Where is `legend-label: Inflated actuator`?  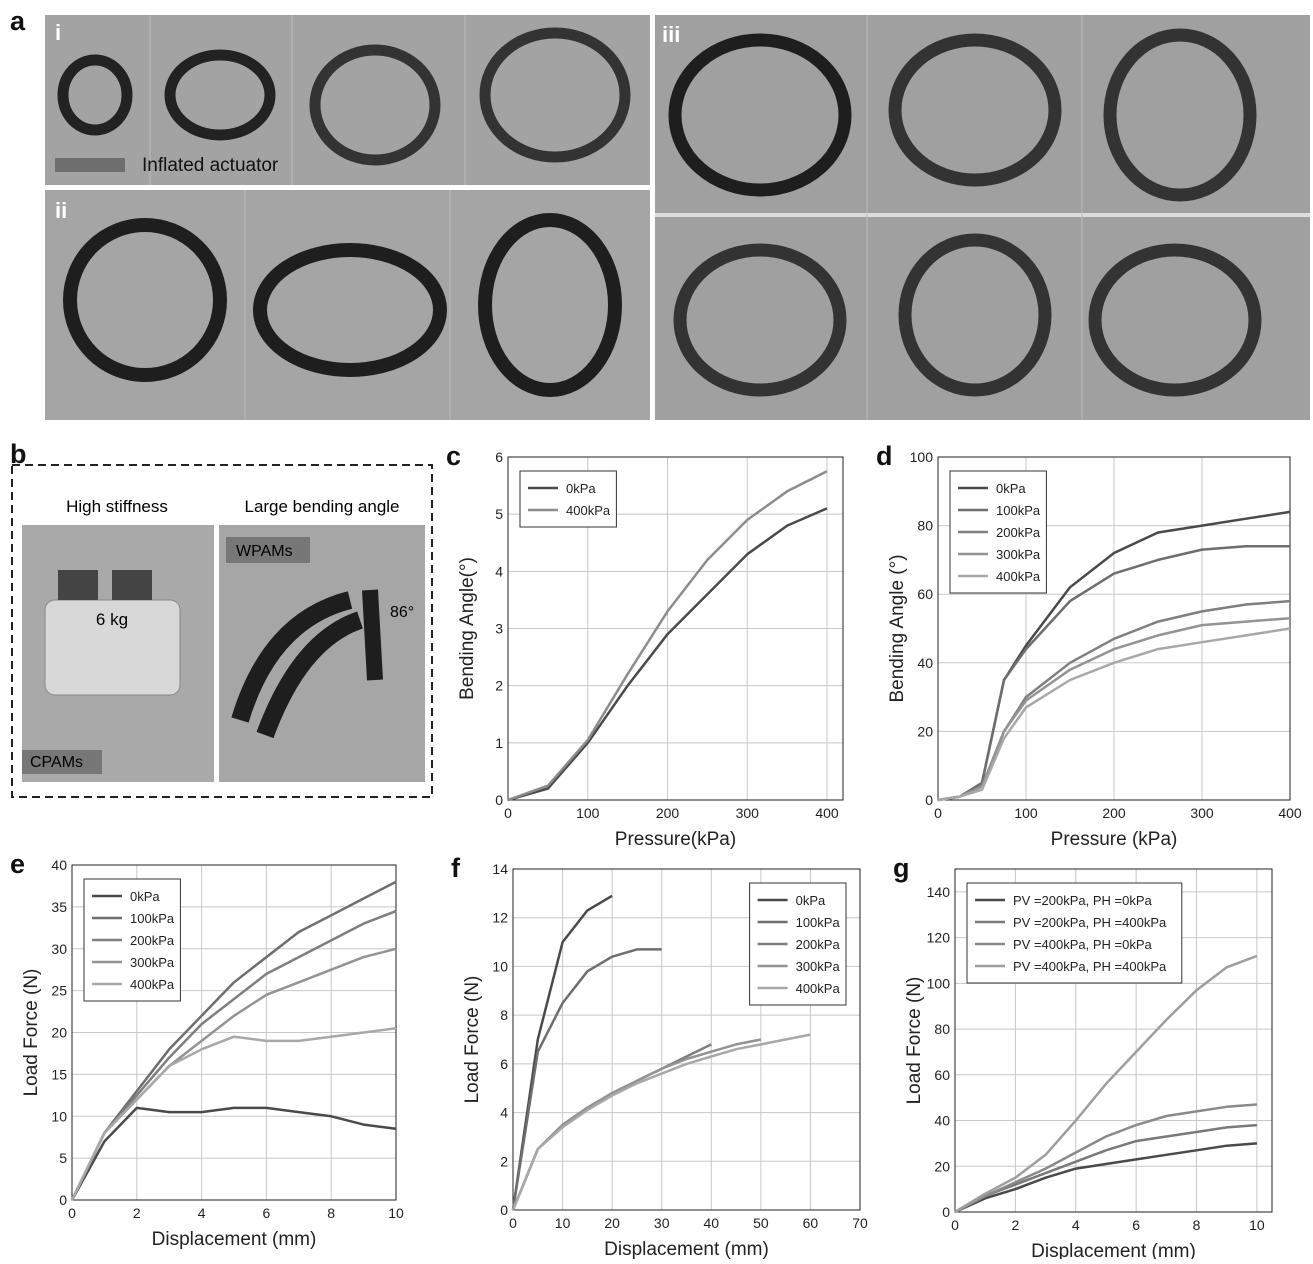 legend-label: Inflated actuator is located at coordinates (210, 165).